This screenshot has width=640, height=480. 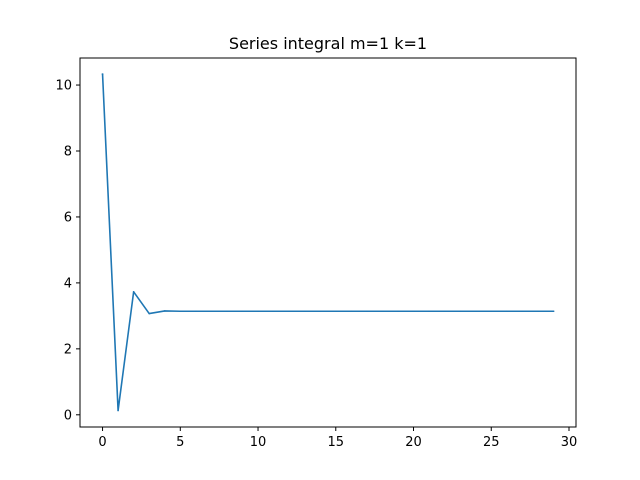 What do you see at coordinates (102, 442) in the screenshot?
I see `x-tick-label: 0` at bounding box center [102, 442].